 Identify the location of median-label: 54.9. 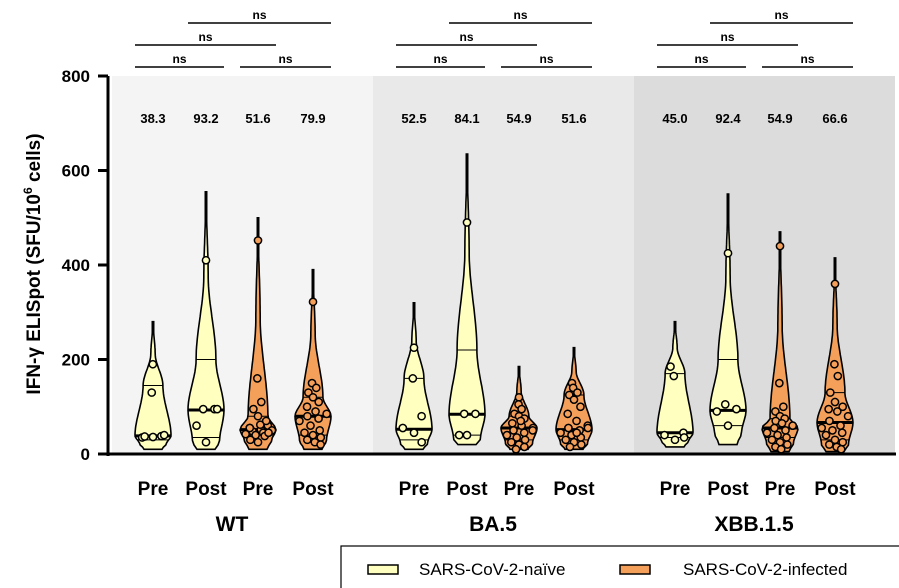
(779, 118).